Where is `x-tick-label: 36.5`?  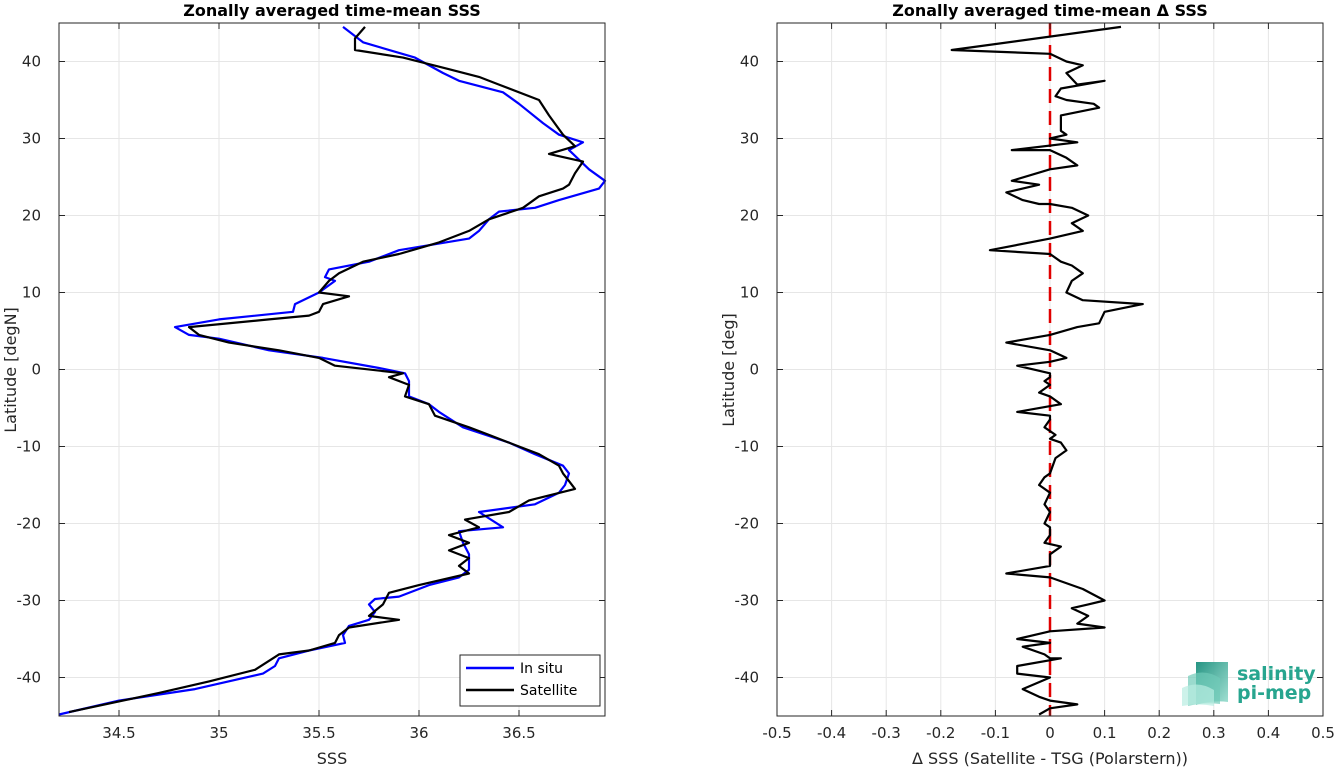
x-tick-label: 36.5 is located at coordinates (518, 733).